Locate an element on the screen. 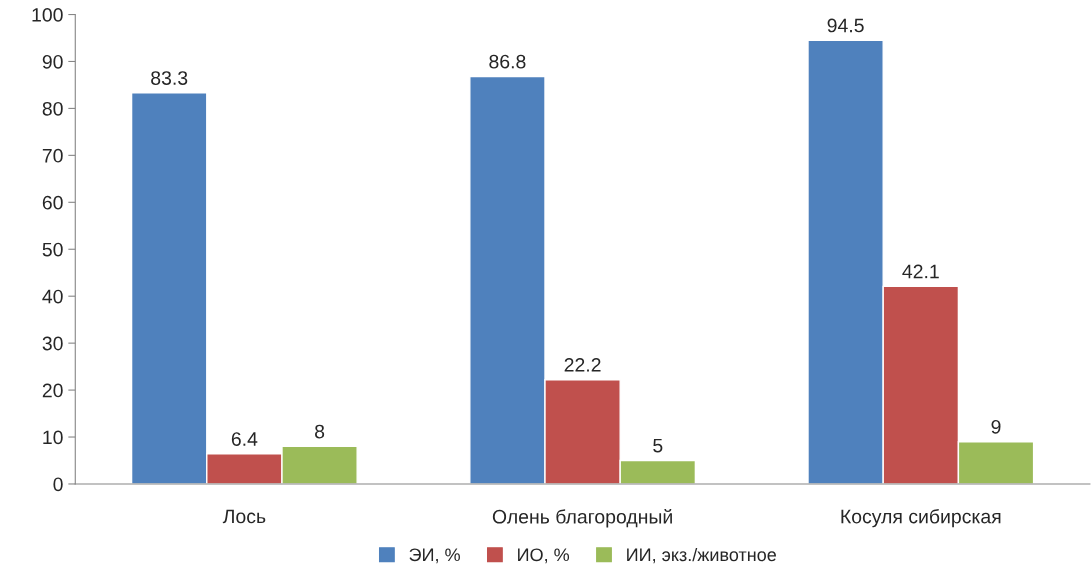  data-label: 9 is located at coordinates (996, 426).